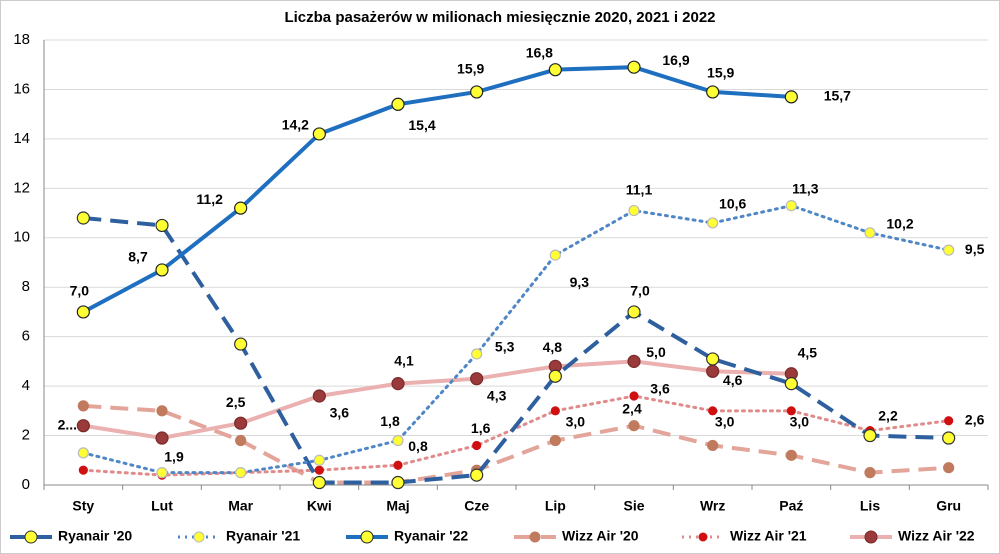  I want to click on data-label: 0,8, so click(418, 446).